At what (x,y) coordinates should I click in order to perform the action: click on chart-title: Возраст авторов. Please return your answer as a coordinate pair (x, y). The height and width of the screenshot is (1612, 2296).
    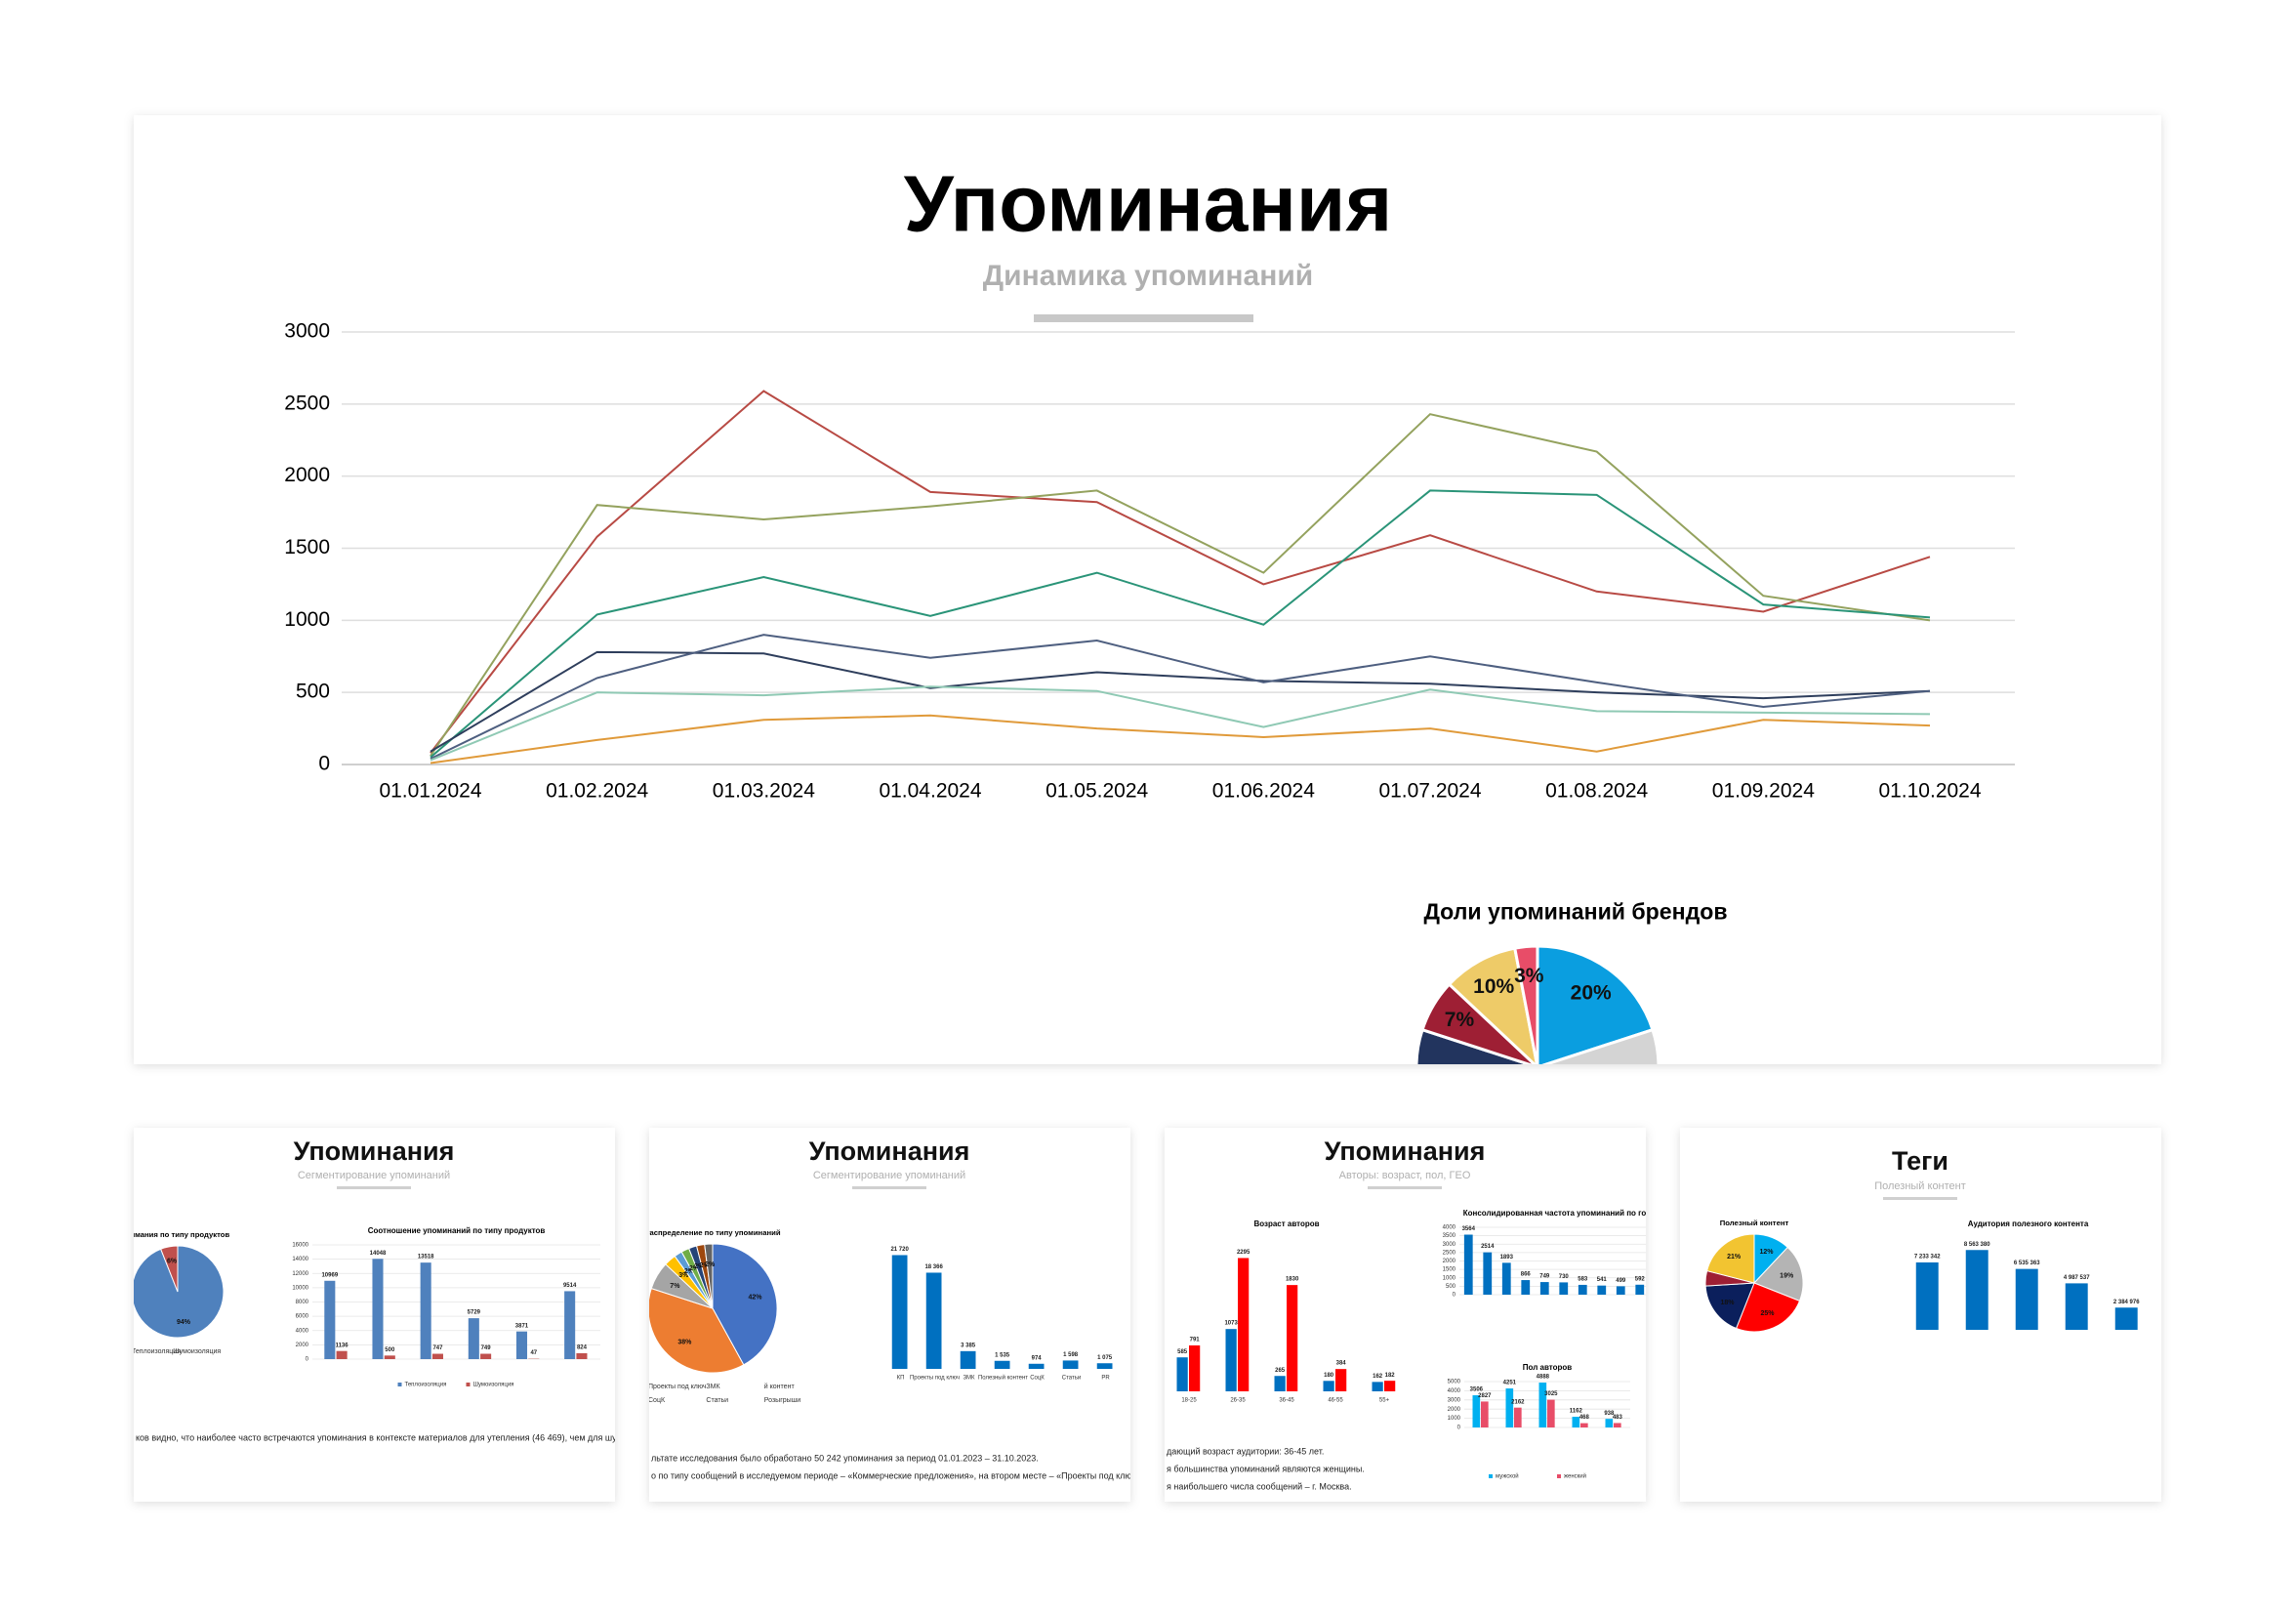
    Looking at the image, I should click on (1286, 1223).